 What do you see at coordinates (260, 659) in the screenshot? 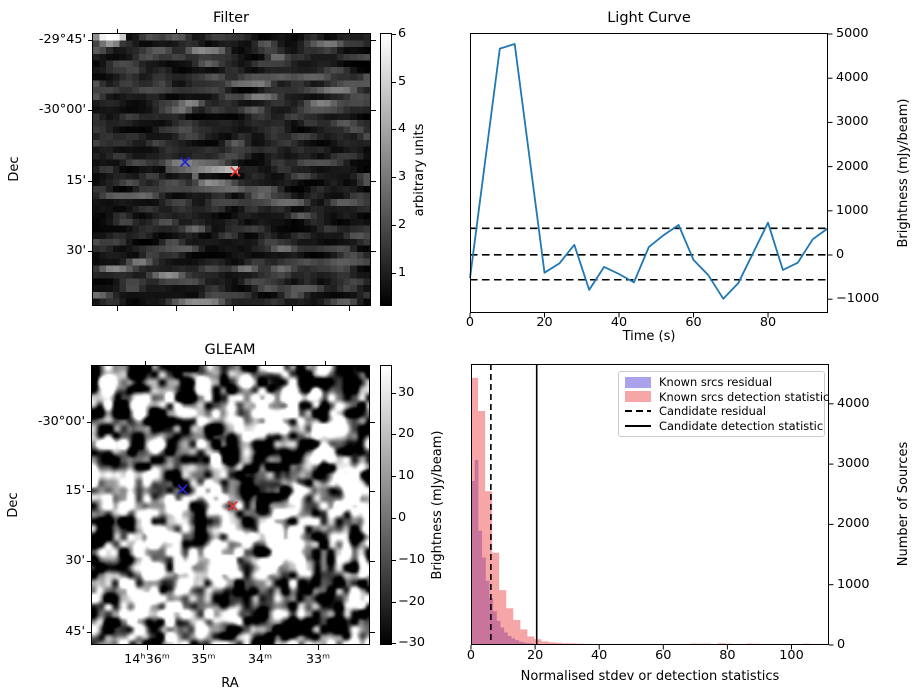
I see `tick-label: 34ᵐ` at bounding box center [260, 659].